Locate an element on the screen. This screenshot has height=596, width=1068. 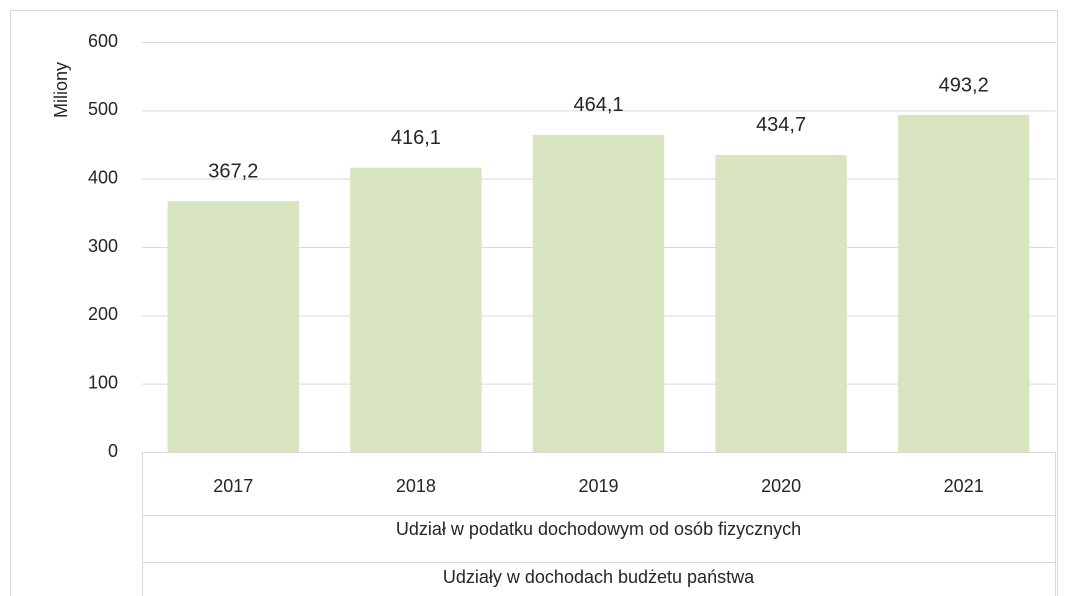
y-tick-label: 500 is located at coordinates (103, 109).